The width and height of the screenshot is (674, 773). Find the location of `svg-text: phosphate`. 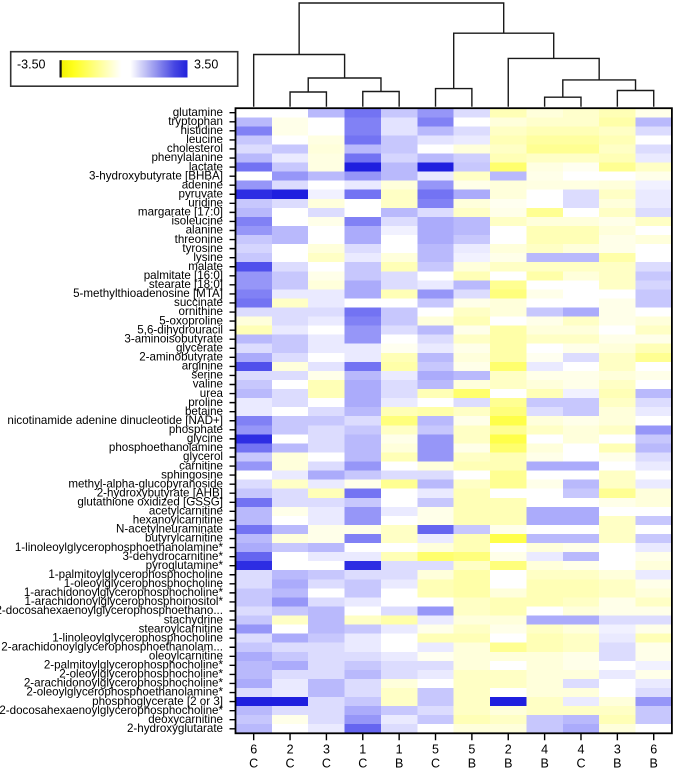

svg-text: phosphate is located at coordinates (196, 429).